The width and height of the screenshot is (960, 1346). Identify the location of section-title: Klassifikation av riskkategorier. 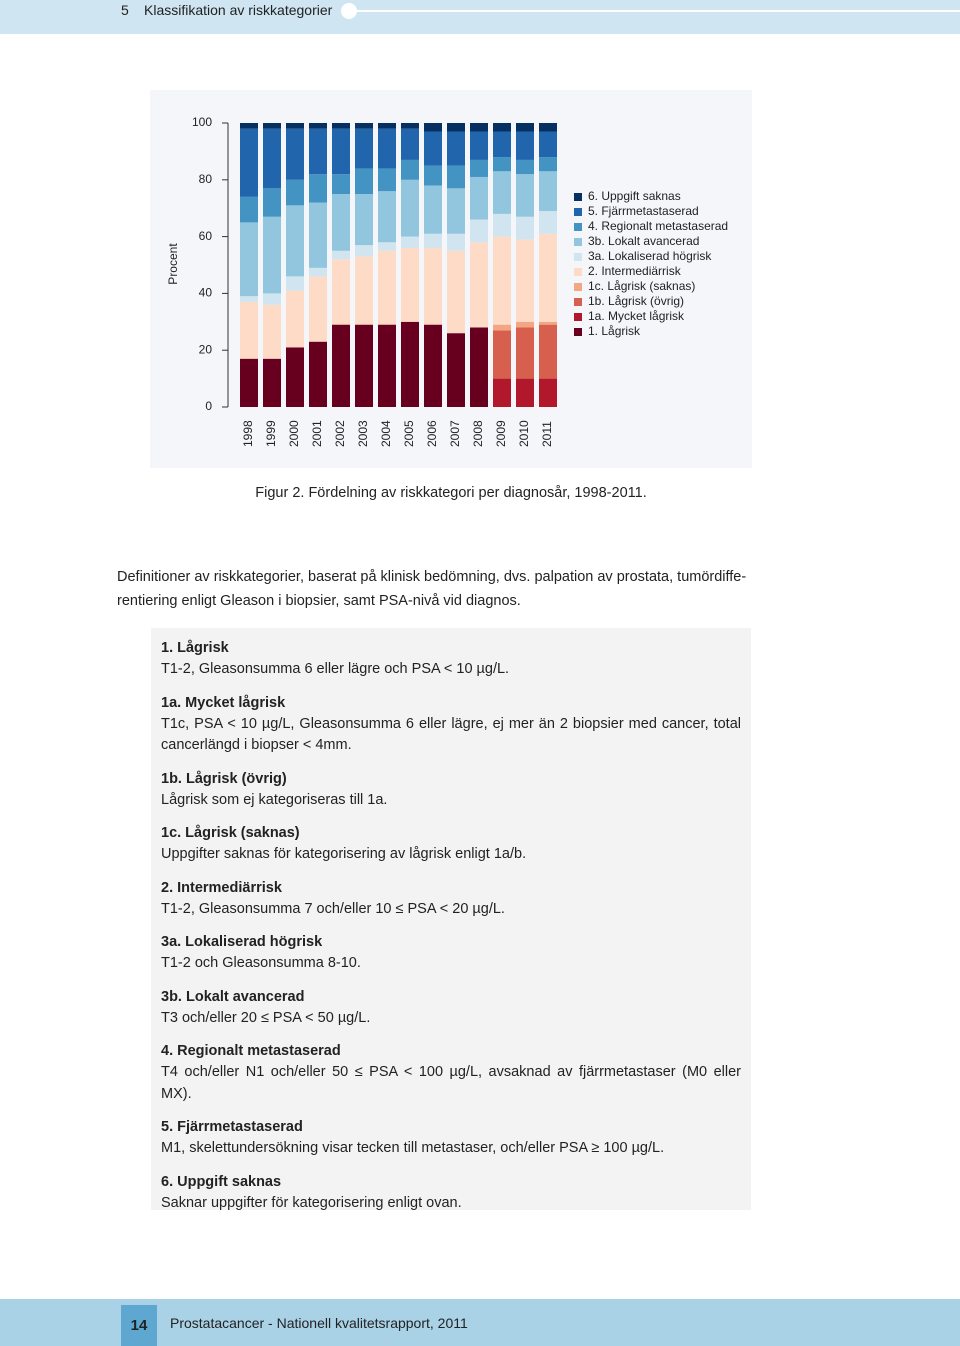
(238, 10).